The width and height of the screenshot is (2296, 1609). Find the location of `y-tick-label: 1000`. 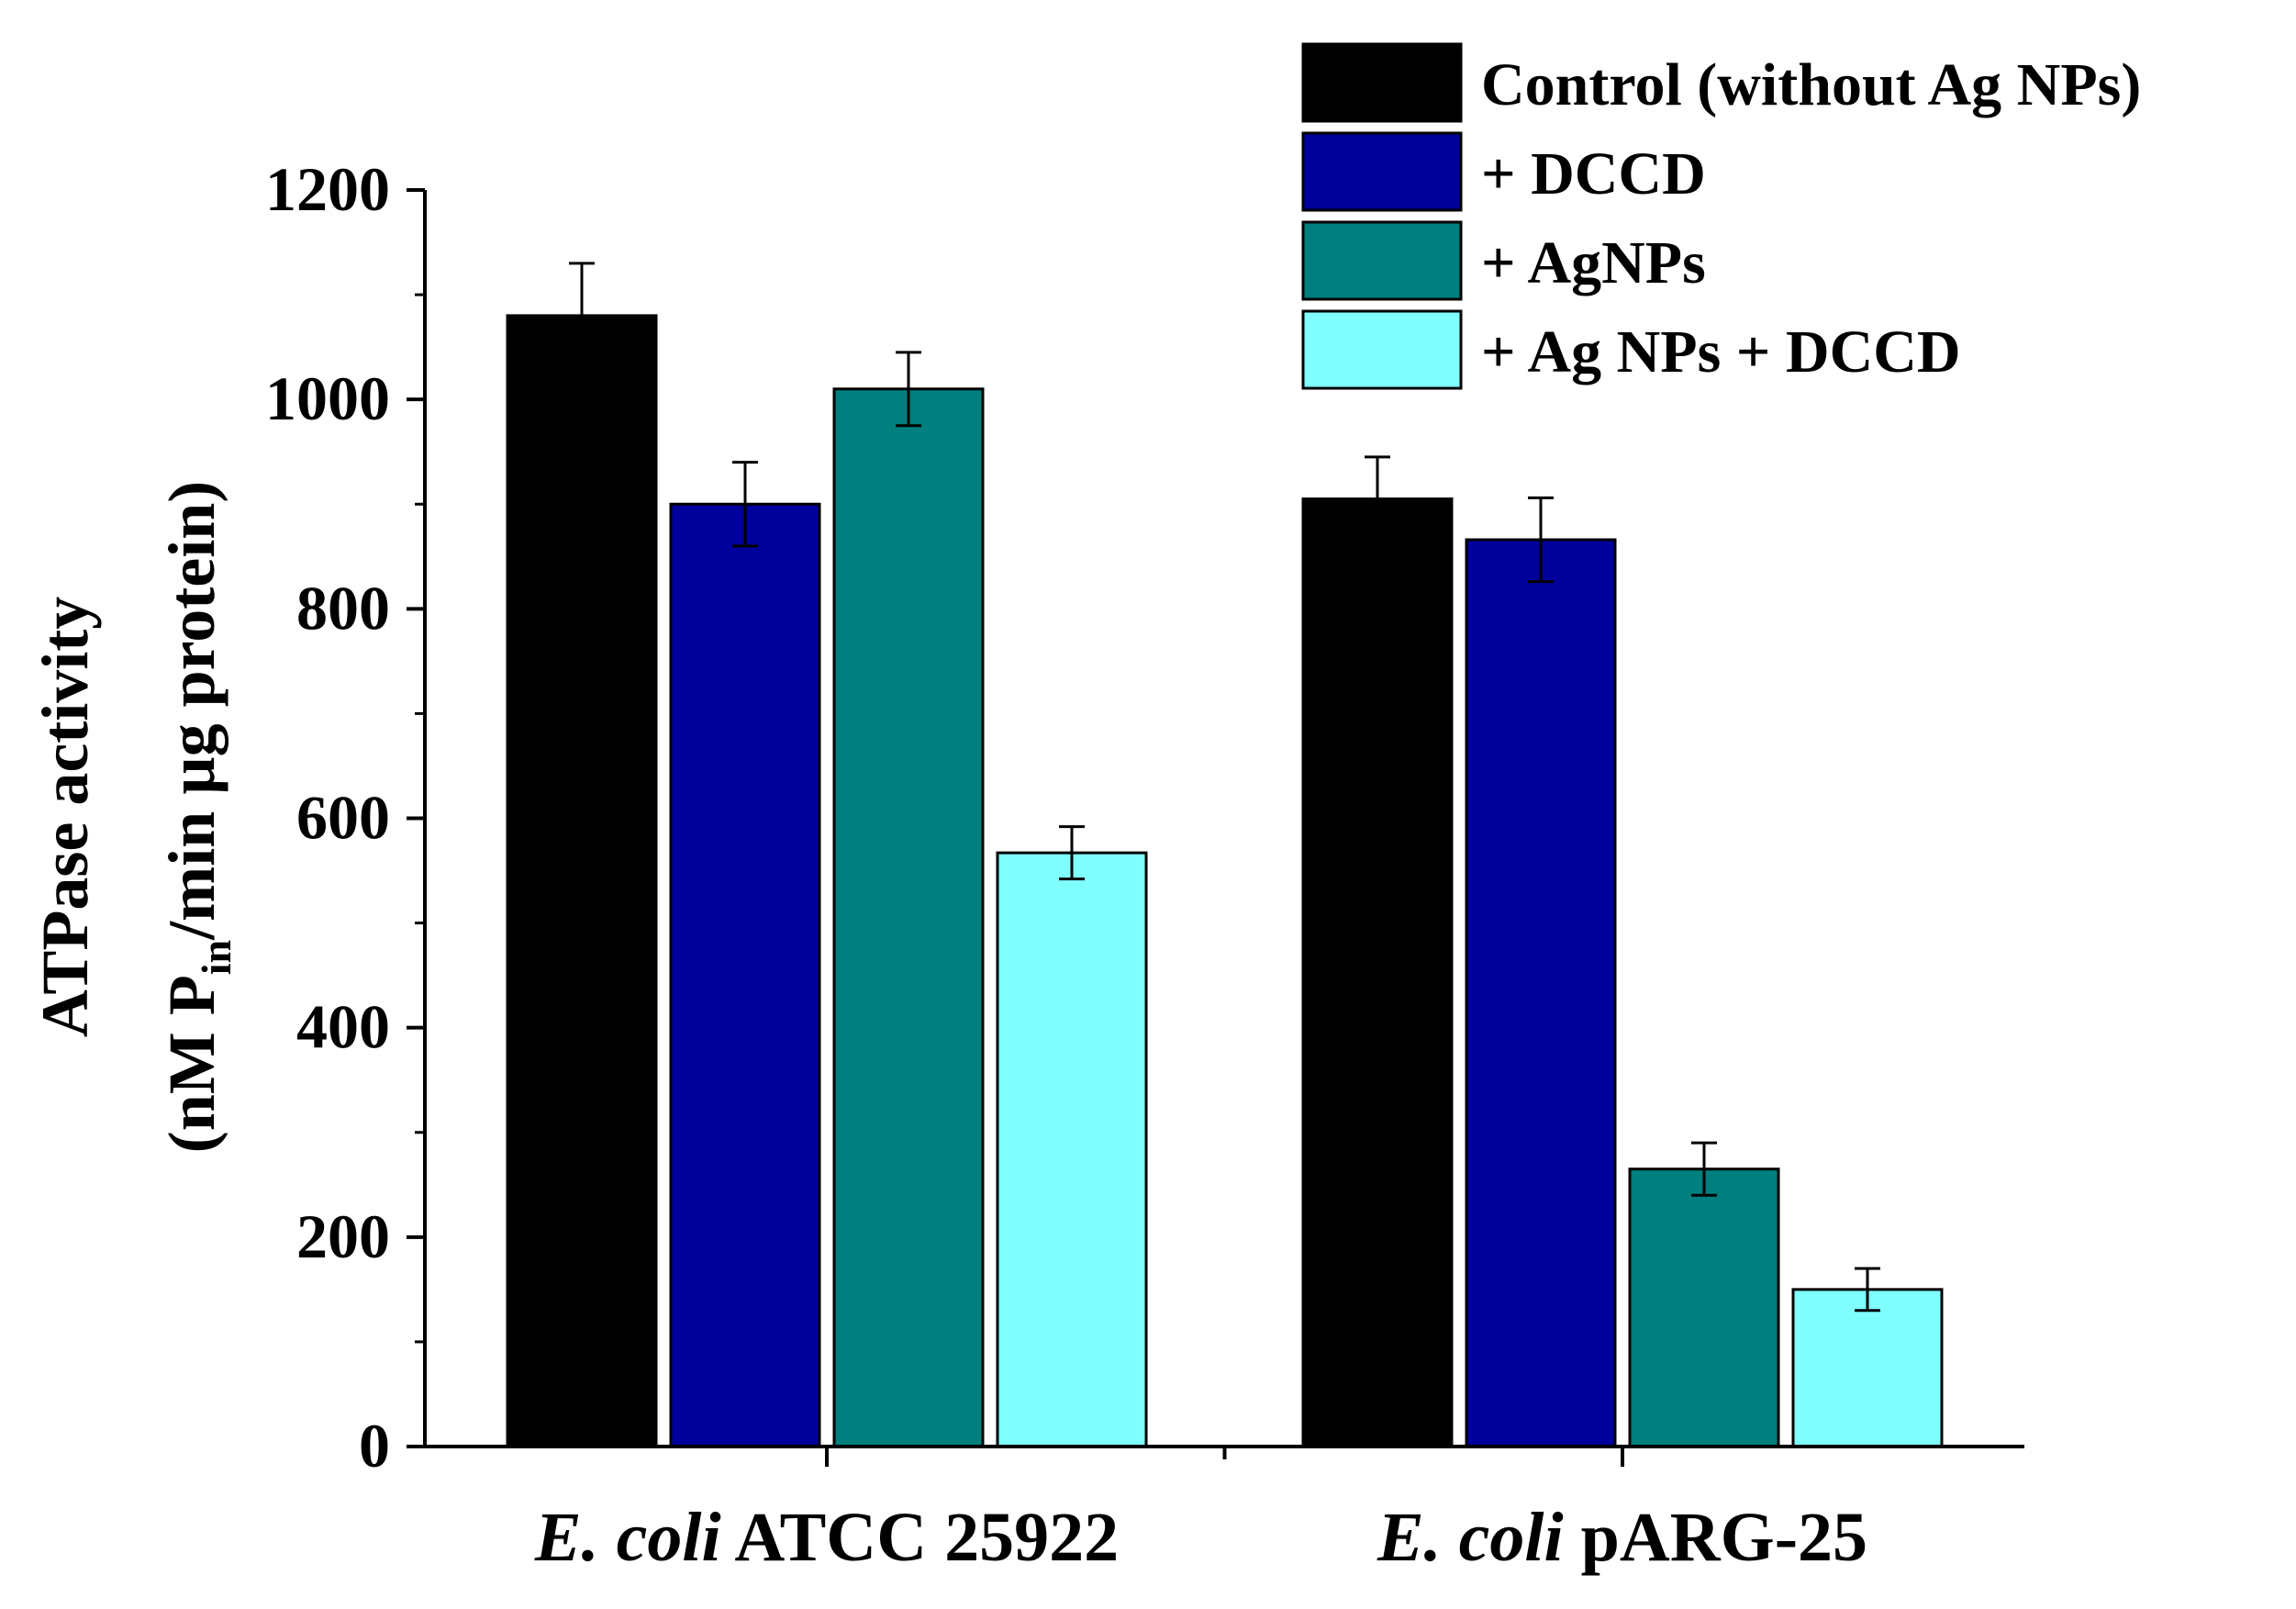

y-tick-label: 1000 is located at coordinates (327, 398).